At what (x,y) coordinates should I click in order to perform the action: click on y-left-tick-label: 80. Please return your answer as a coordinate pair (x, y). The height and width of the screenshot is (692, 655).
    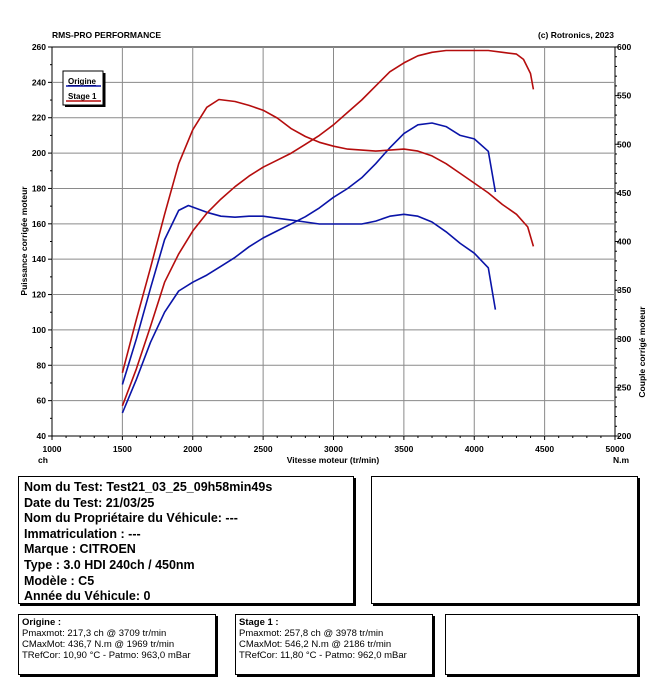
    Looking at the image, I should click on (42, 365).